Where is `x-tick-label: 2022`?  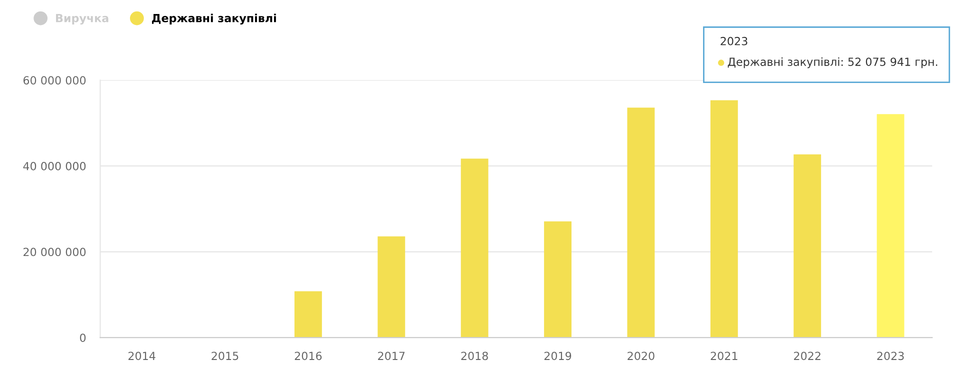 x-tick-label: 2022 is located at coordinates (807, 356).